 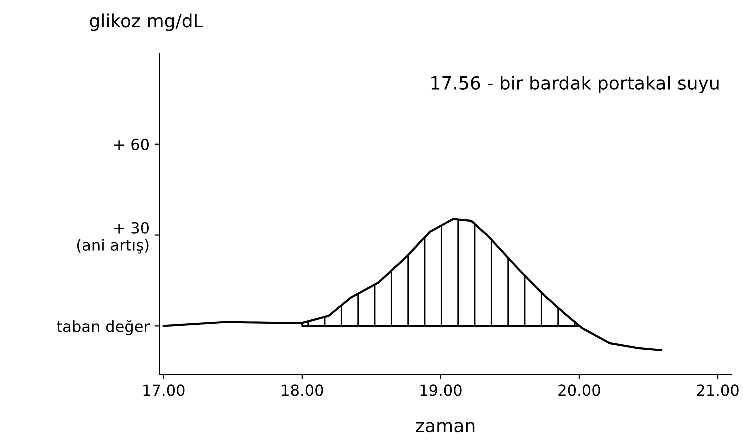 I want to click on x-tick-label: 19.00, so click(x=441, y=390).